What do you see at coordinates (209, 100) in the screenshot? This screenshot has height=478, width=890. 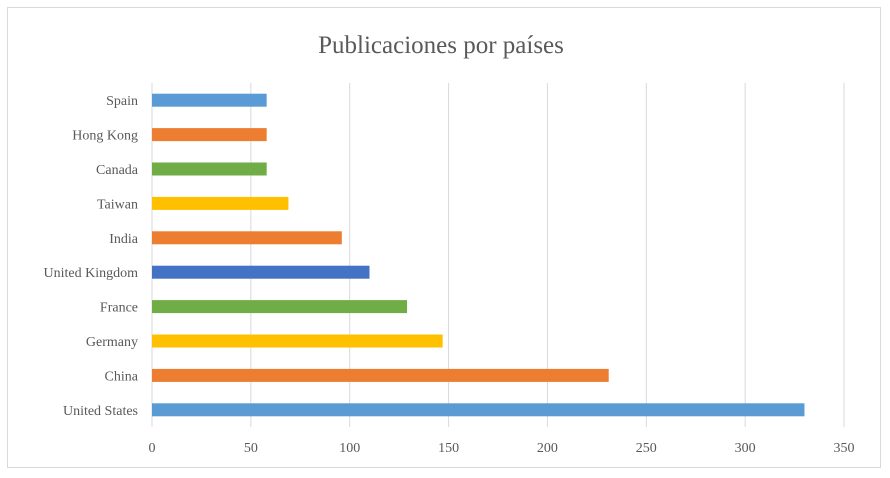 I see `bar-spain` at bounding box center [209, 100].